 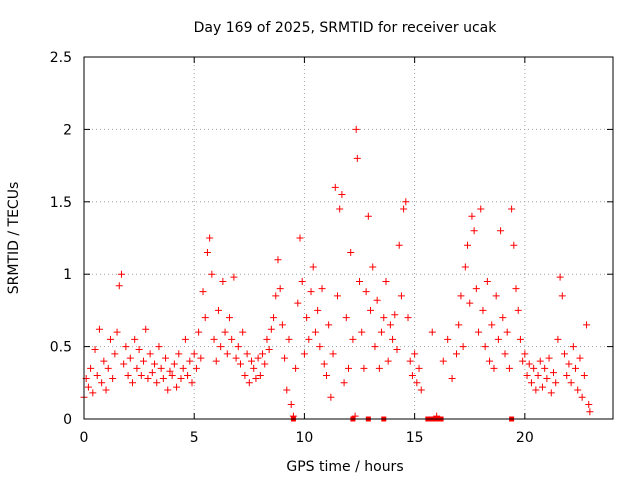 I want to click on y-tick-label: 0.5, so click(x=61, y=348).